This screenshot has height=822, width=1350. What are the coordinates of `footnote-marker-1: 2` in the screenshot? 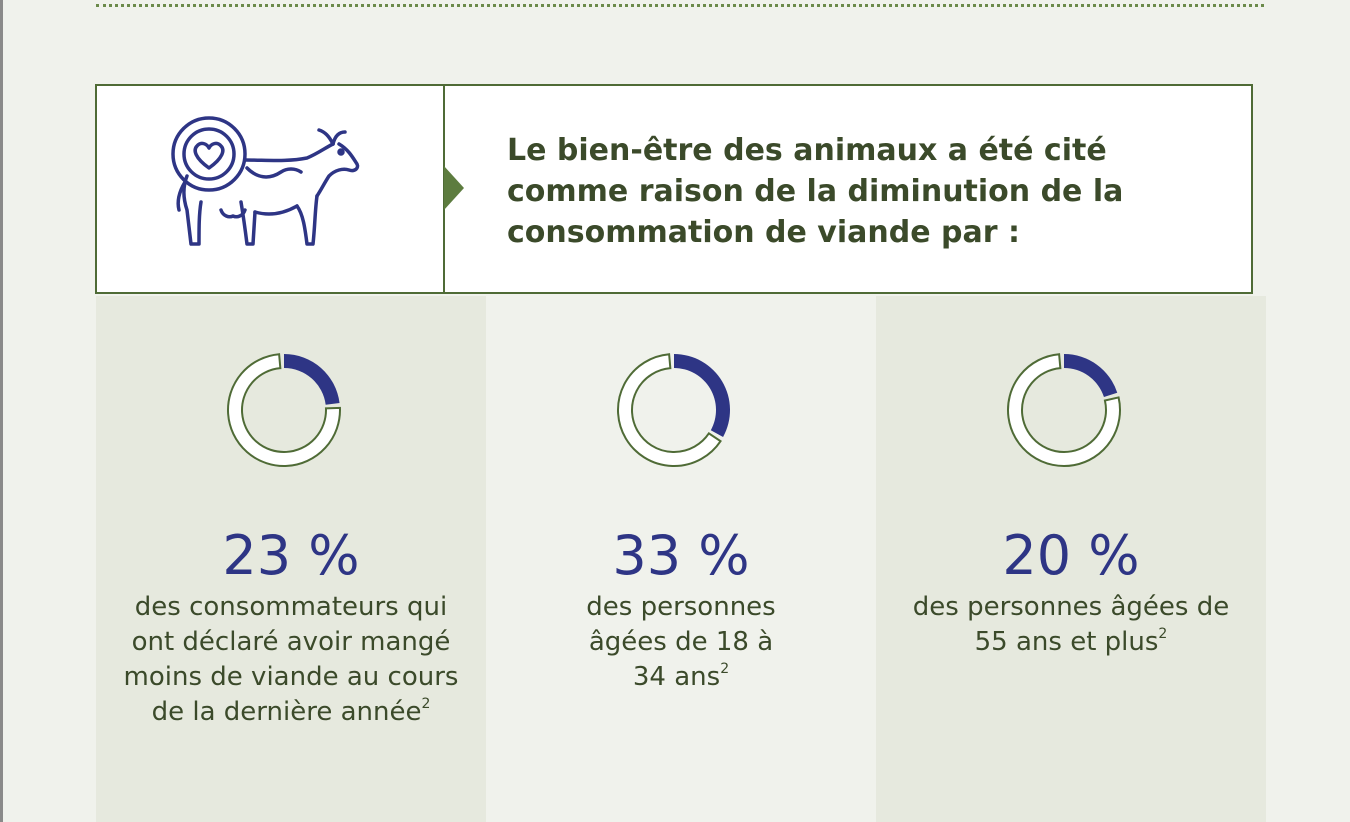 It's located at (426, 704).